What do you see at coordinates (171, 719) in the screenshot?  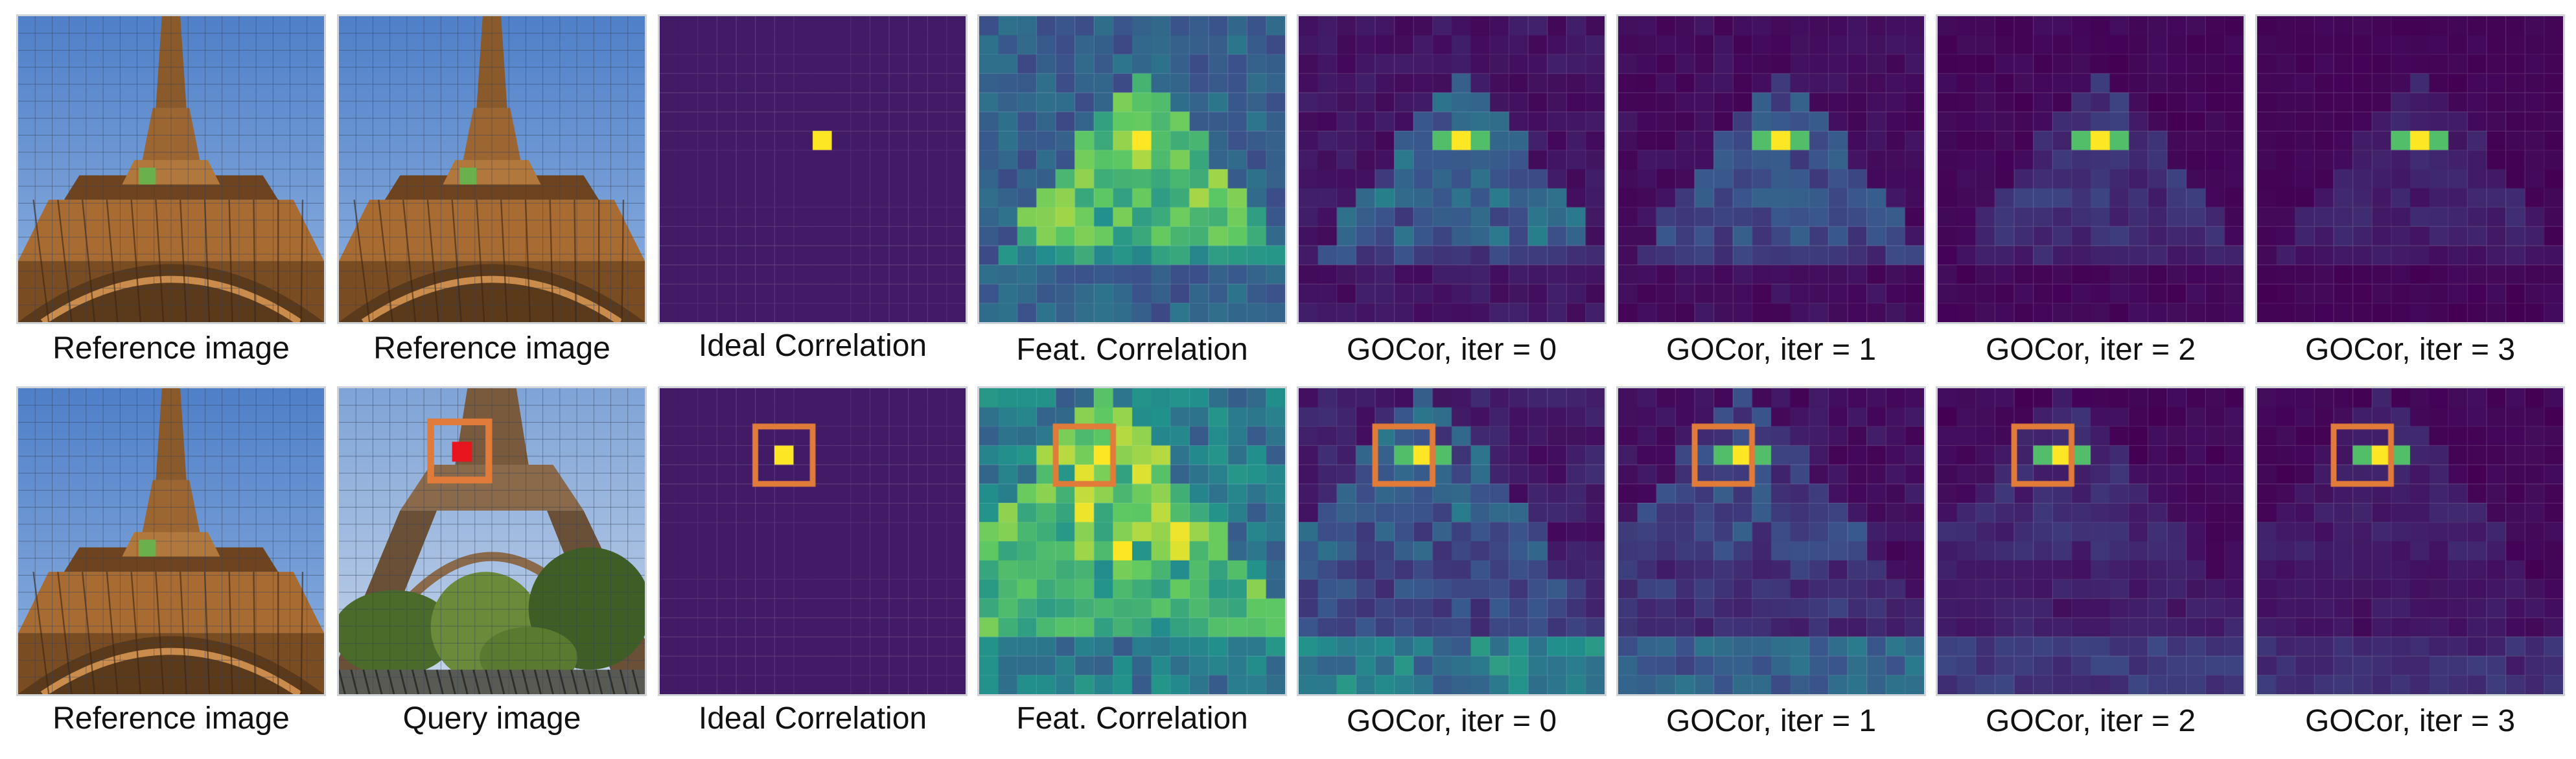 I see `caption-row2-1: Reference image` at bounding box center [171, 719].